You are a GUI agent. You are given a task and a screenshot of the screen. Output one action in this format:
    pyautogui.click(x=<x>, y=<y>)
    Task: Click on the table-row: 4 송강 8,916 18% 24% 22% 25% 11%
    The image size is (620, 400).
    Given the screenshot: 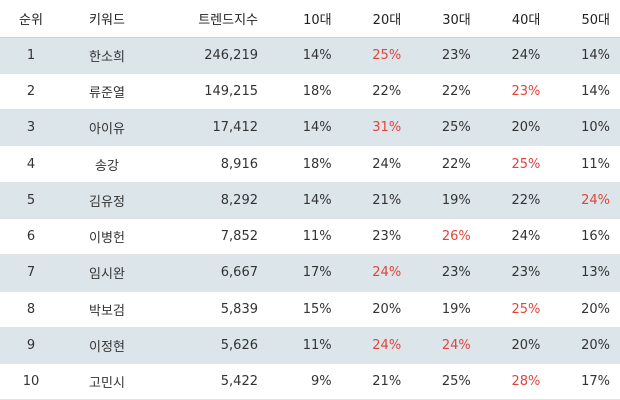 What is the action you would take?
    pyautogui.click(x=310, y=164)
    